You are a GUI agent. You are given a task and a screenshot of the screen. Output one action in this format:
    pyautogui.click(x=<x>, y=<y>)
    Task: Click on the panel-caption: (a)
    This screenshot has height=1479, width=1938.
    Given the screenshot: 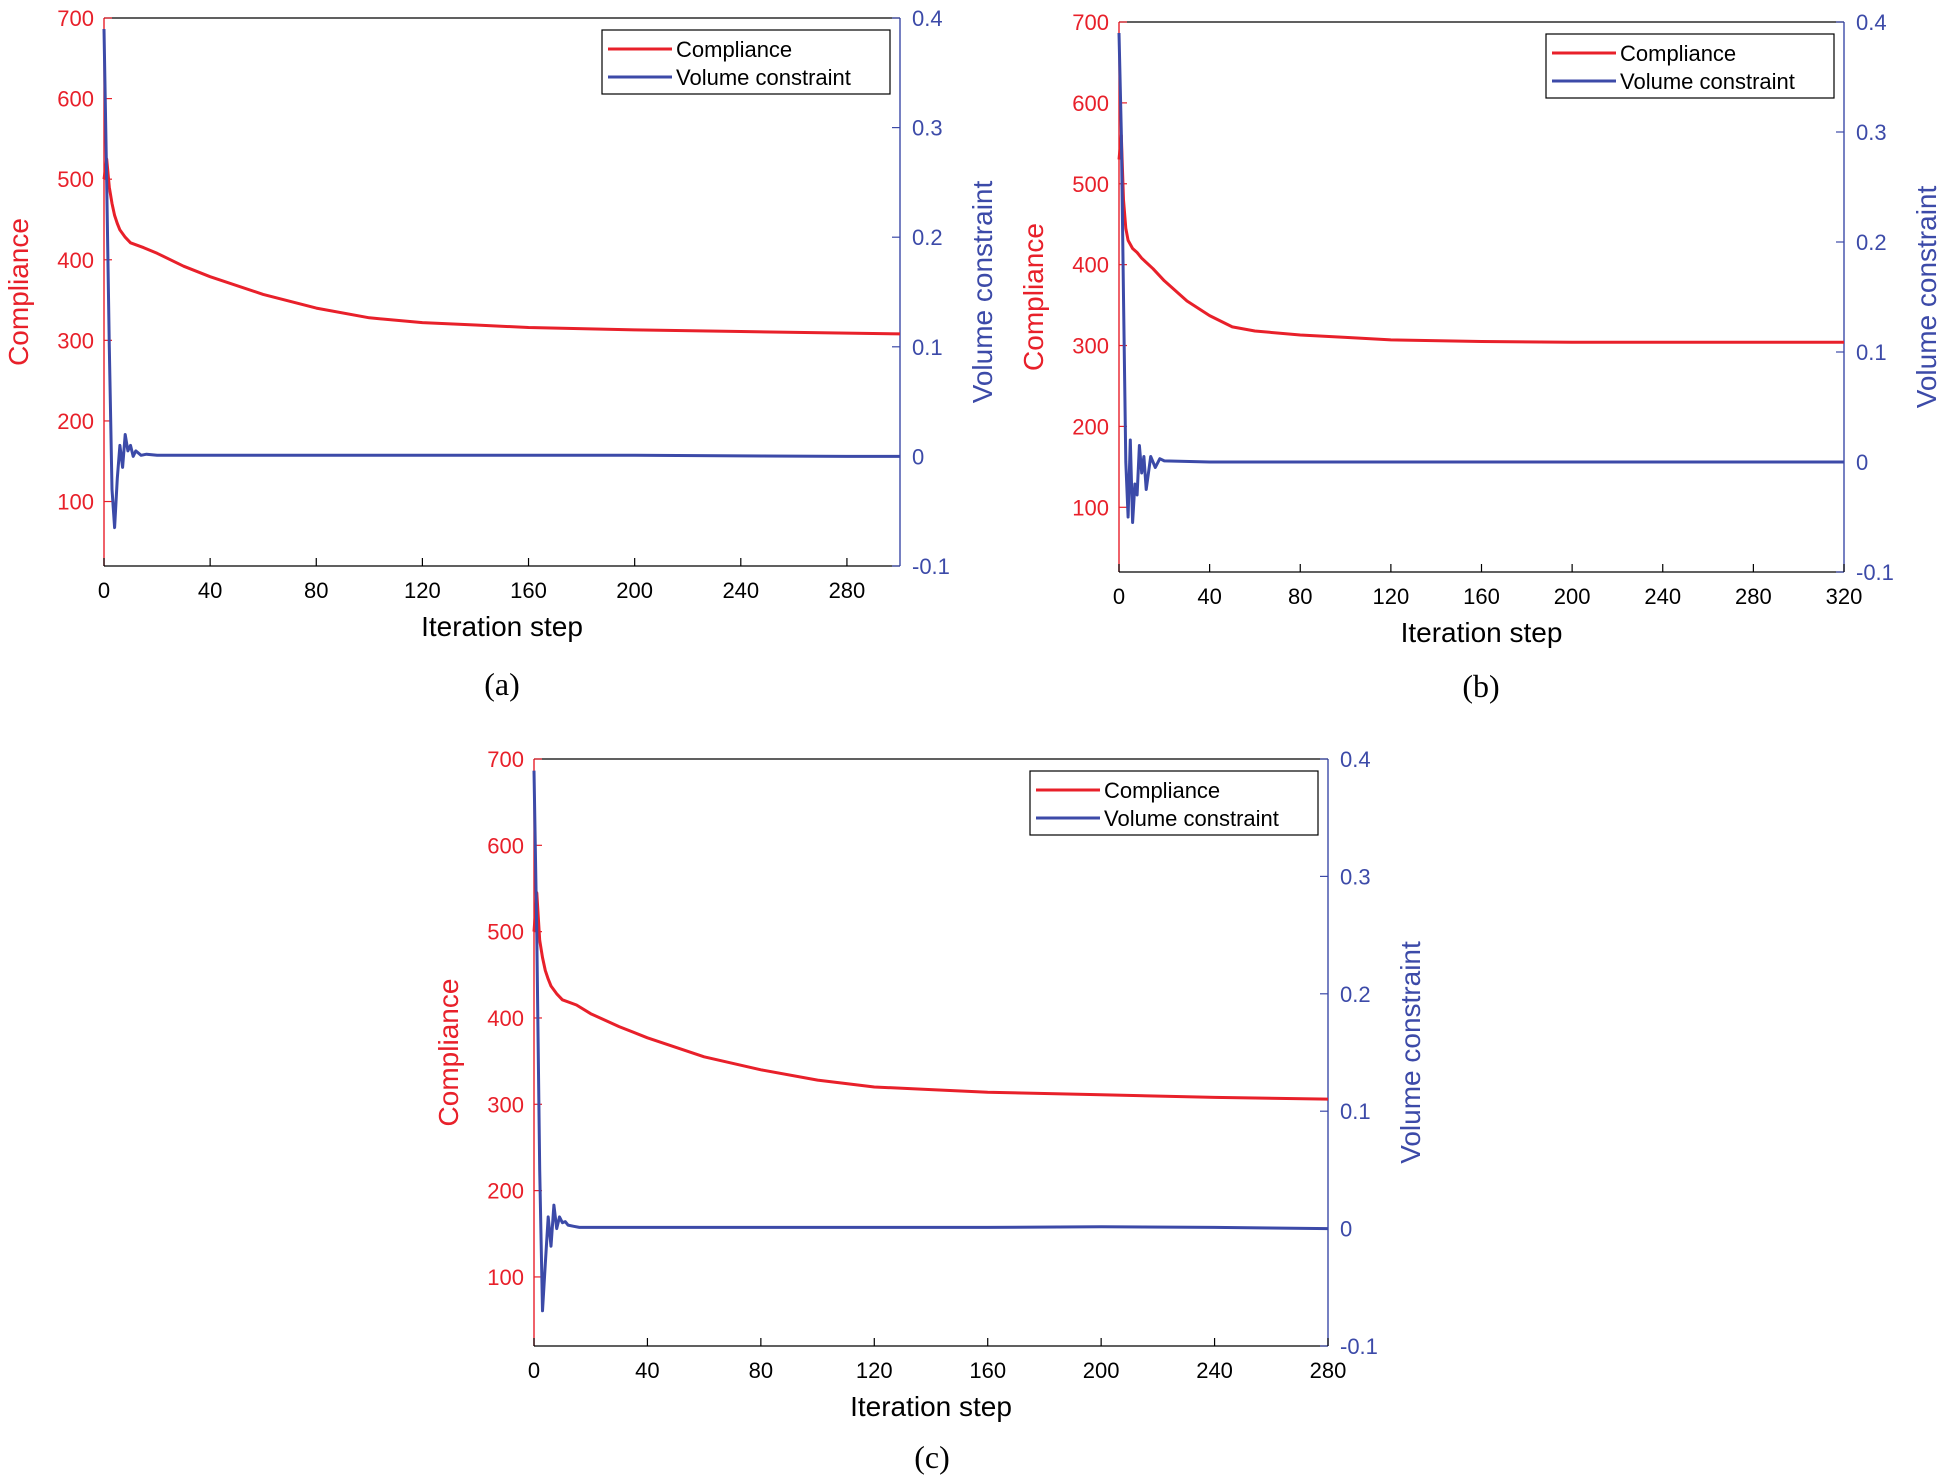 What is the action you would take?
    pyautogui.click(x=502, y=684)
    